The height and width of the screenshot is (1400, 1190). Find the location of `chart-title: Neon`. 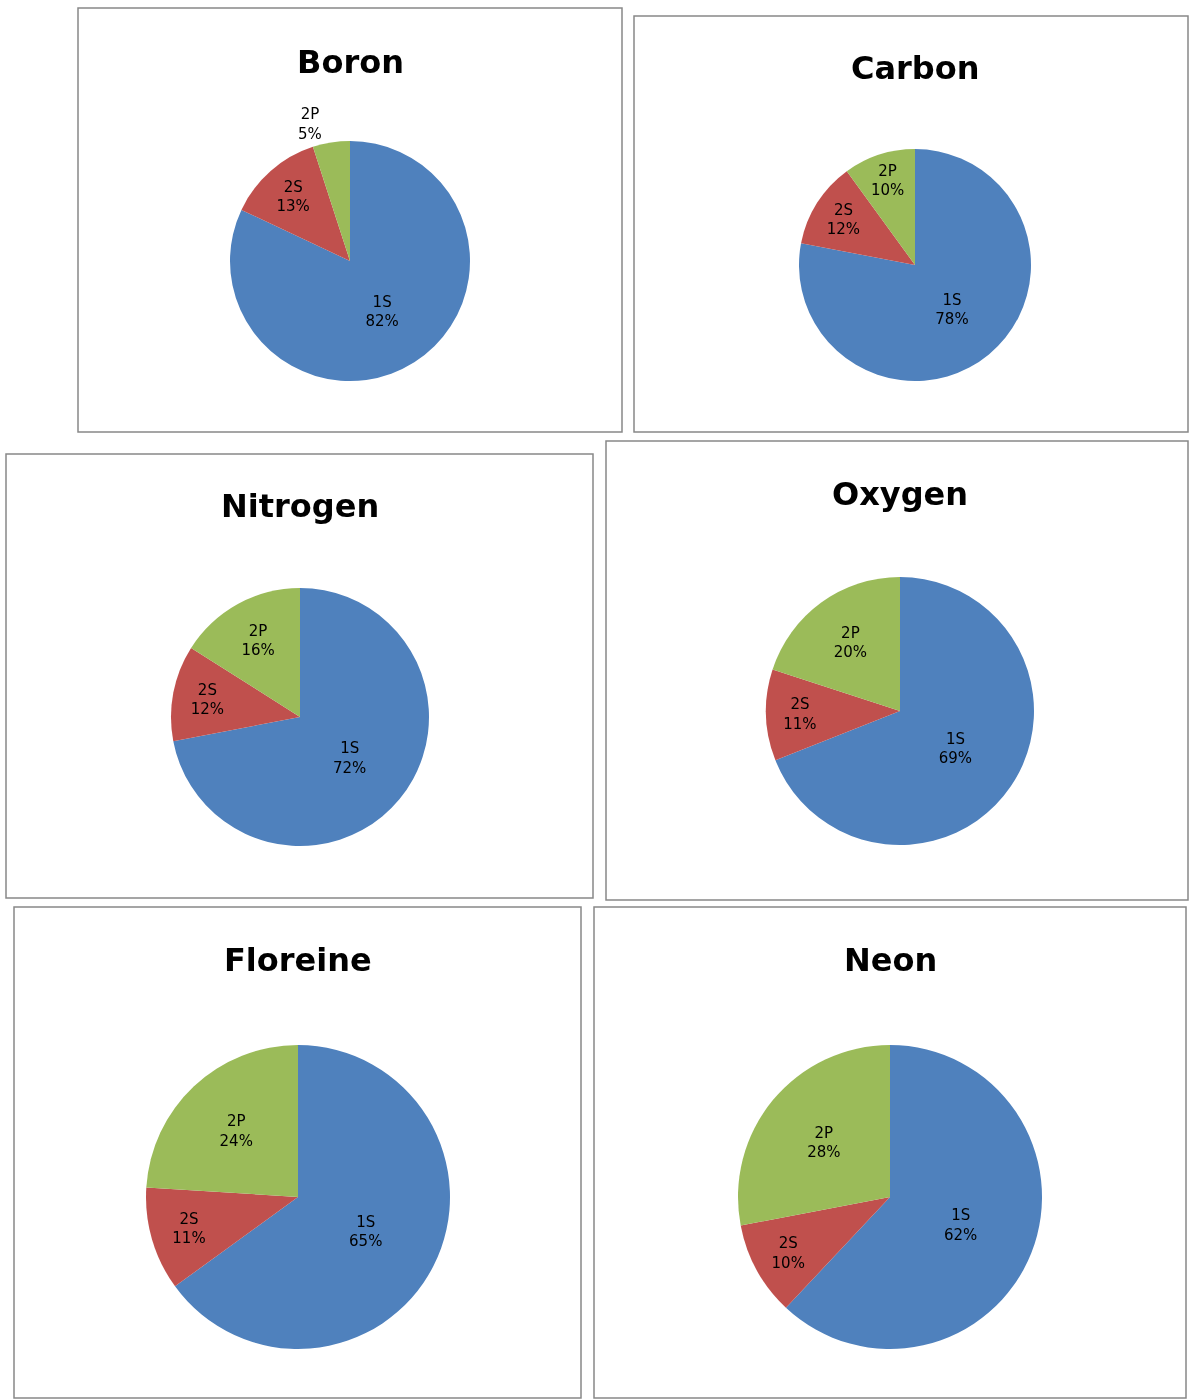

chart-title: Neon is located at coordinates (891, 960).